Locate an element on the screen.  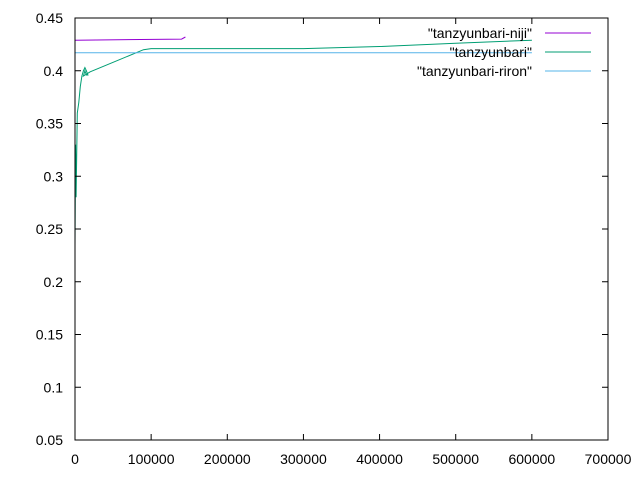
legend-label-0: "tanzyunbari-niji" is located at coordinates (480, 33).